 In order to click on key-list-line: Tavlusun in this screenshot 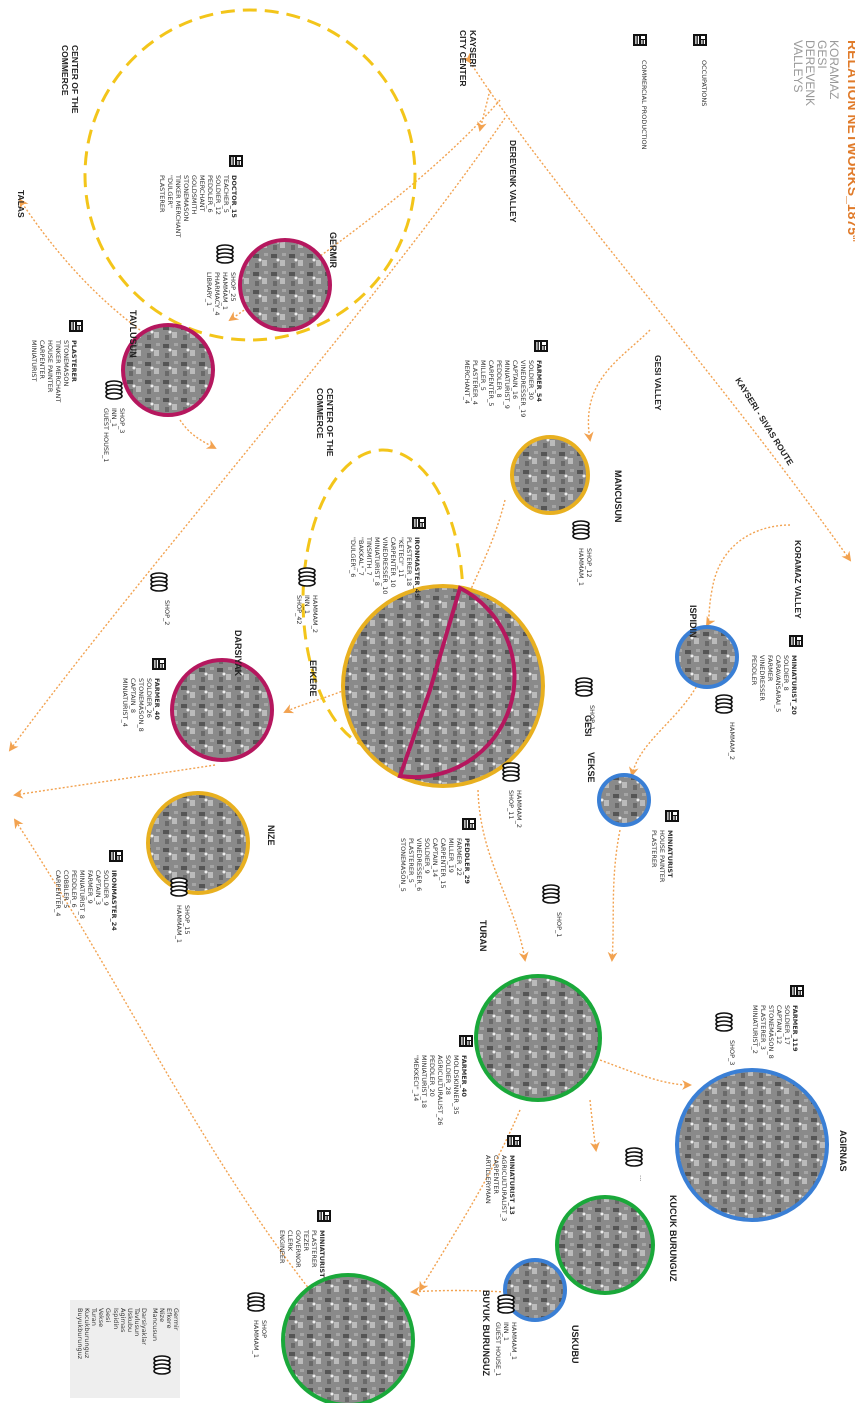, I will do `click(137, 1321)`.